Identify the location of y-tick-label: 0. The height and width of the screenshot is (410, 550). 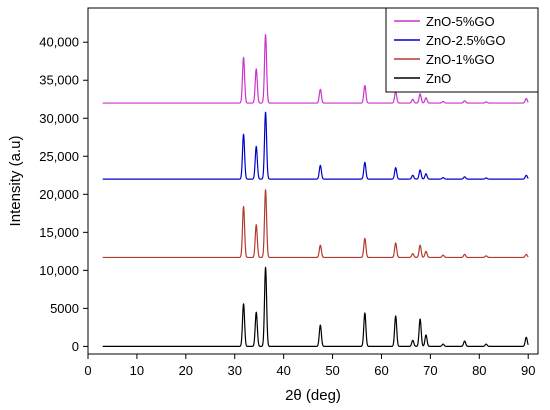
(75, 346).